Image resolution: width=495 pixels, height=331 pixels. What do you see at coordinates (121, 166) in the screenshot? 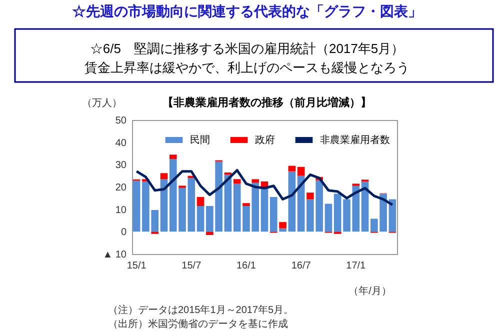
I see `y-tick-label: 30` at bounding box center [121, 166].